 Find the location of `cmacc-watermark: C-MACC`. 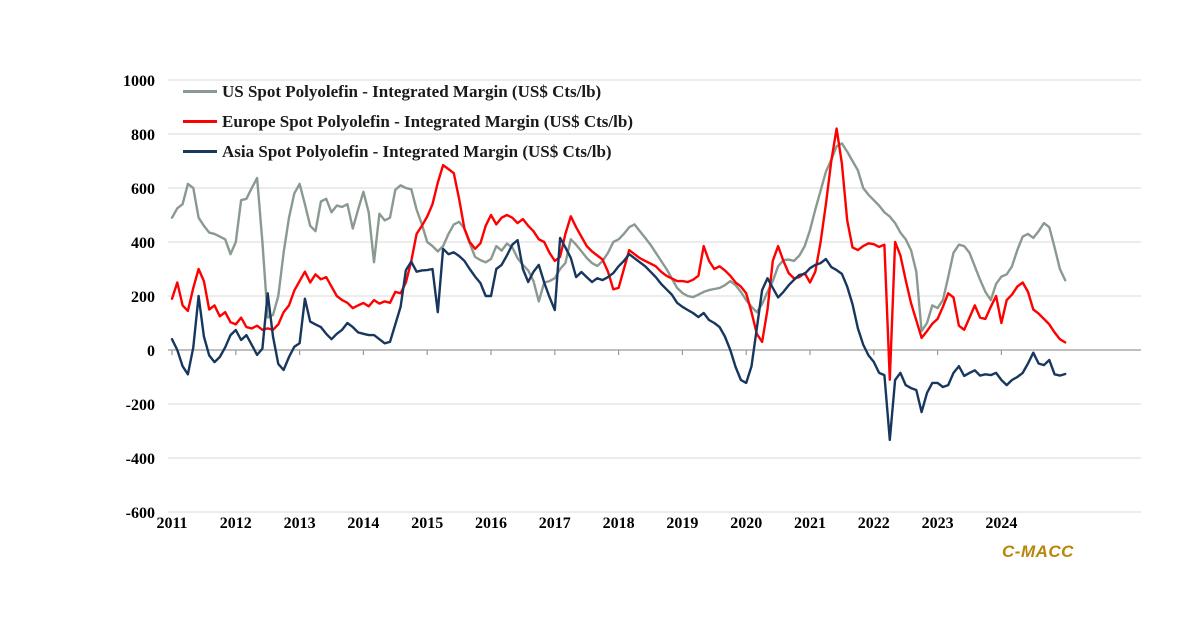

cmacc-watermark: C-MACC is located at coordinates (1038, 551).